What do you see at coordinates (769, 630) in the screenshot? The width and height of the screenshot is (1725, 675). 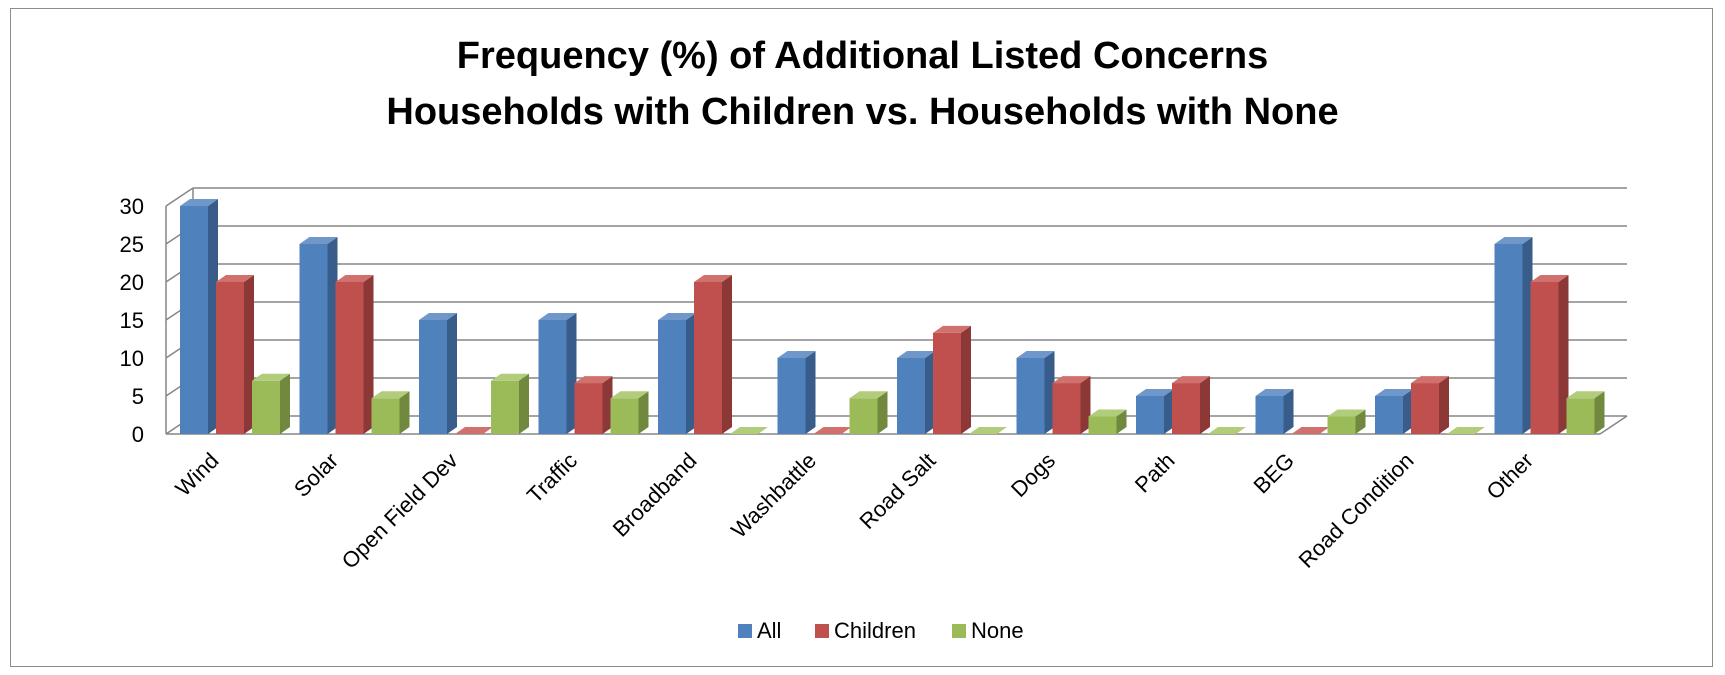 I see `legend-label-all: All` at bounding box center [769, 630].